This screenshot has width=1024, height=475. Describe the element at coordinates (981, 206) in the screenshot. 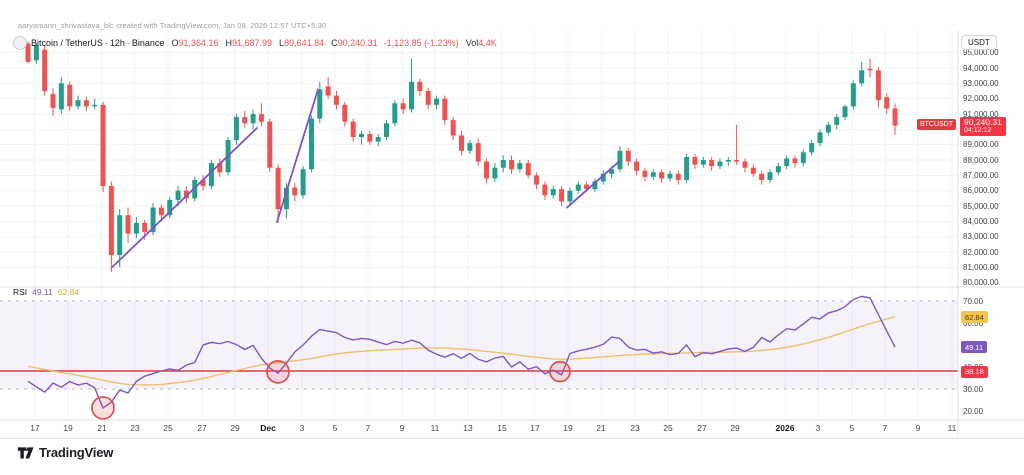

I see `price-axis-label: 85,000.00` at that location.